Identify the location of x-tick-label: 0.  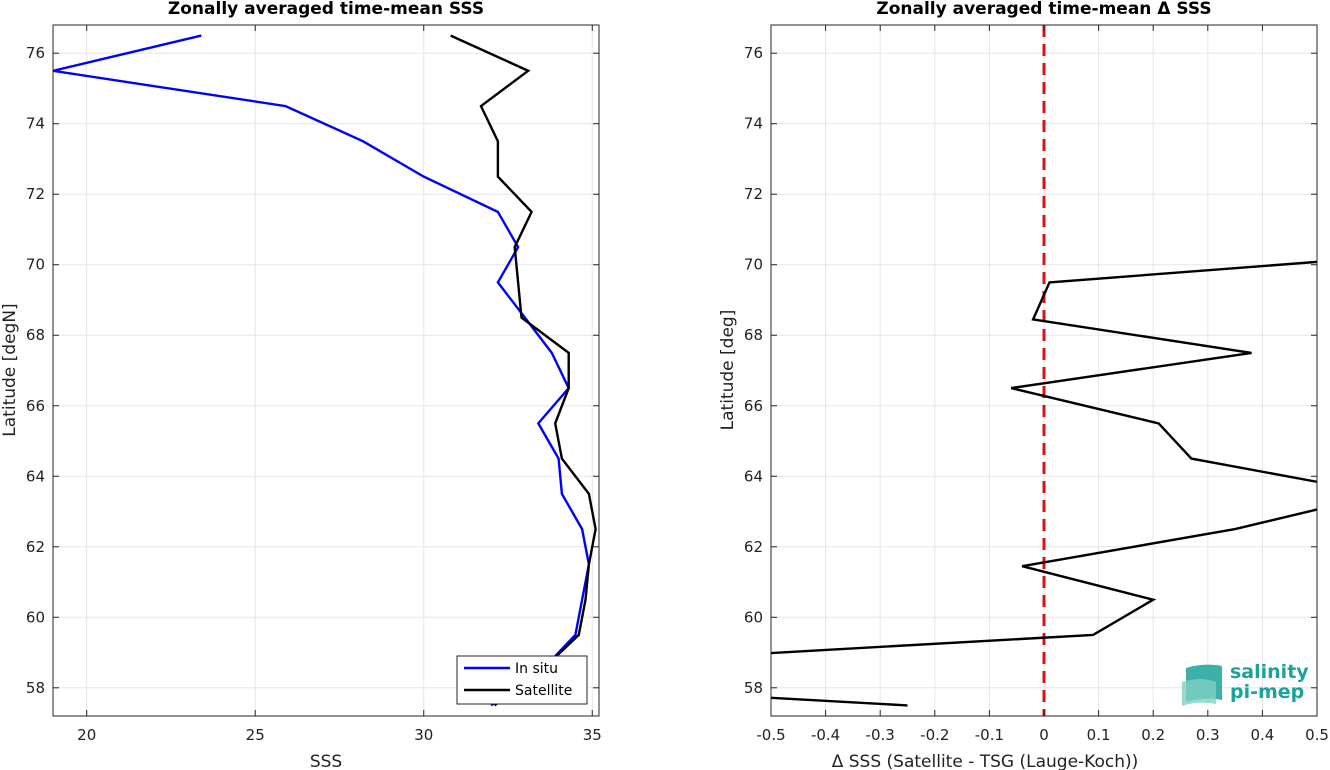
(1044, 735).